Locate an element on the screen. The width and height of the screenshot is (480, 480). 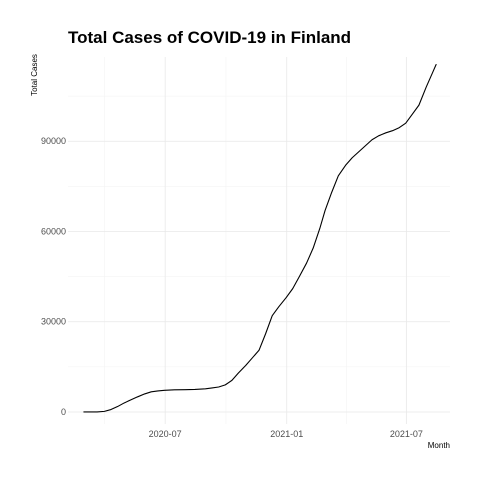
chart-title: Total Cases of COVID-19 in Finland is located at coordinates (209, 37).